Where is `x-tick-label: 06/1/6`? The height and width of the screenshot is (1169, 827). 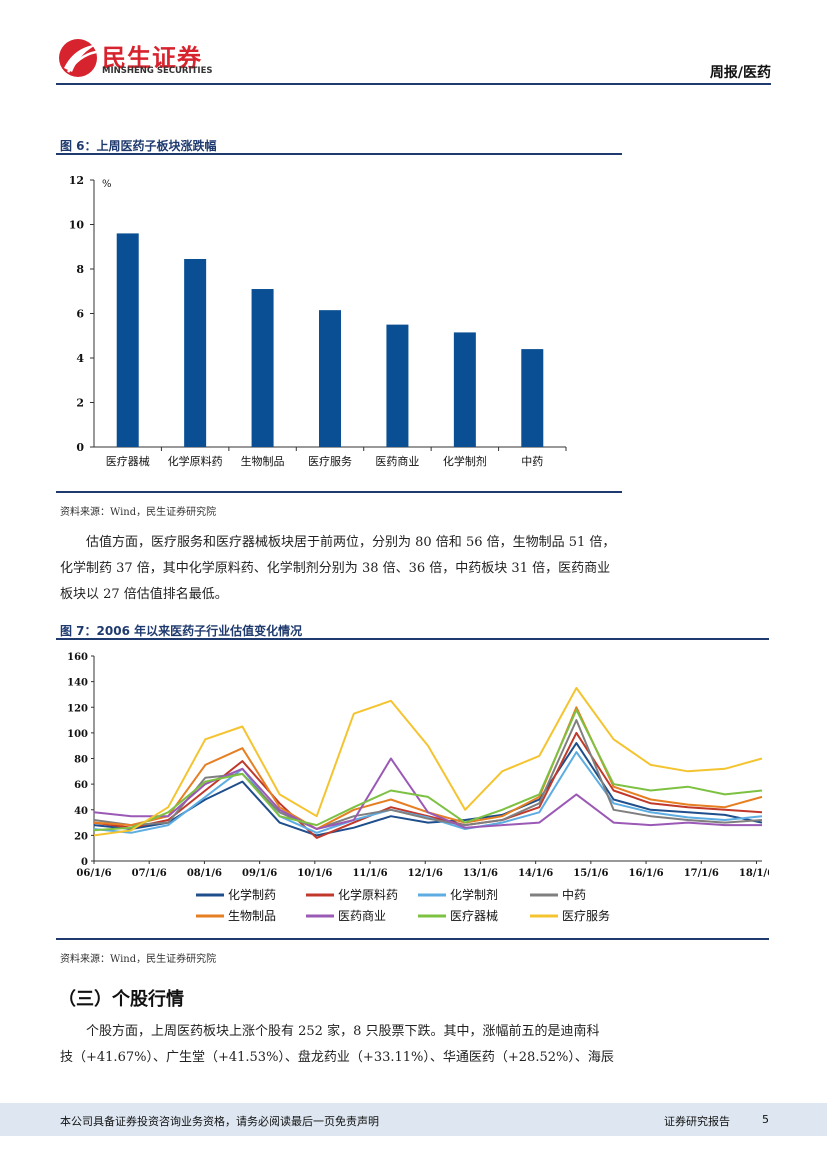 x-tick-label: 06/1/6 is located at coordinates (93, 873).